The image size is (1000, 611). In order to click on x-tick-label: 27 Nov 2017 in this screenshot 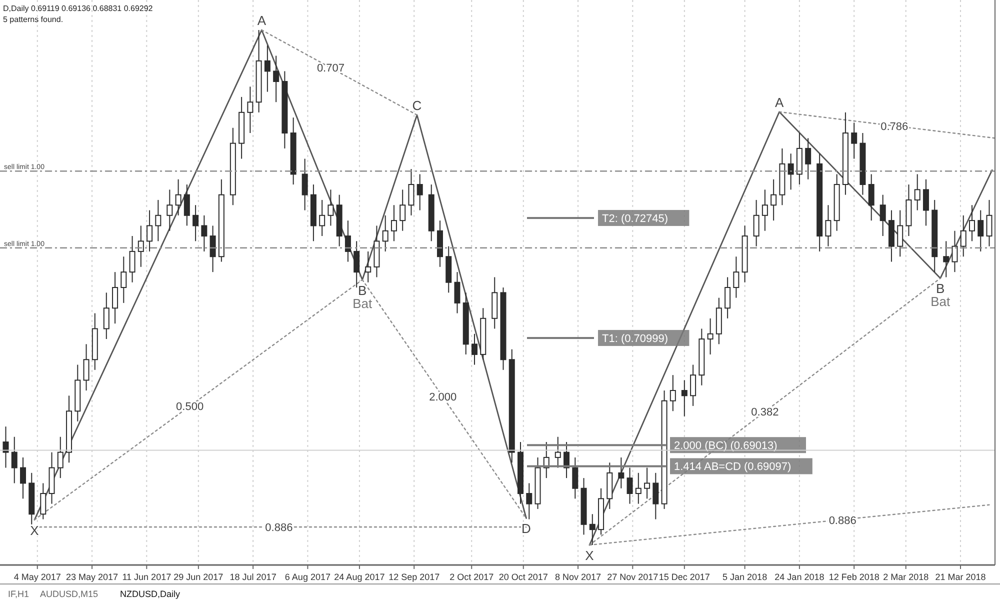, I will do `click(632, 577)`.